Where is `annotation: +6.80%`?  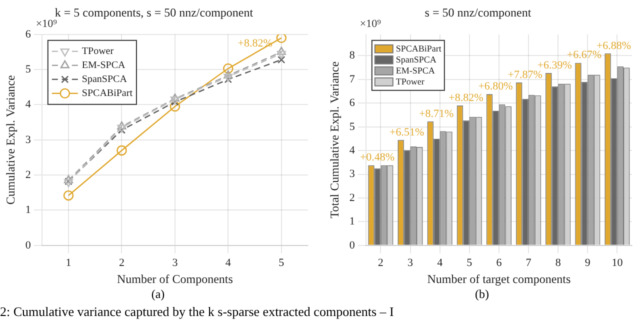 annotation: +6.80% is located at coordinates (495, 86).